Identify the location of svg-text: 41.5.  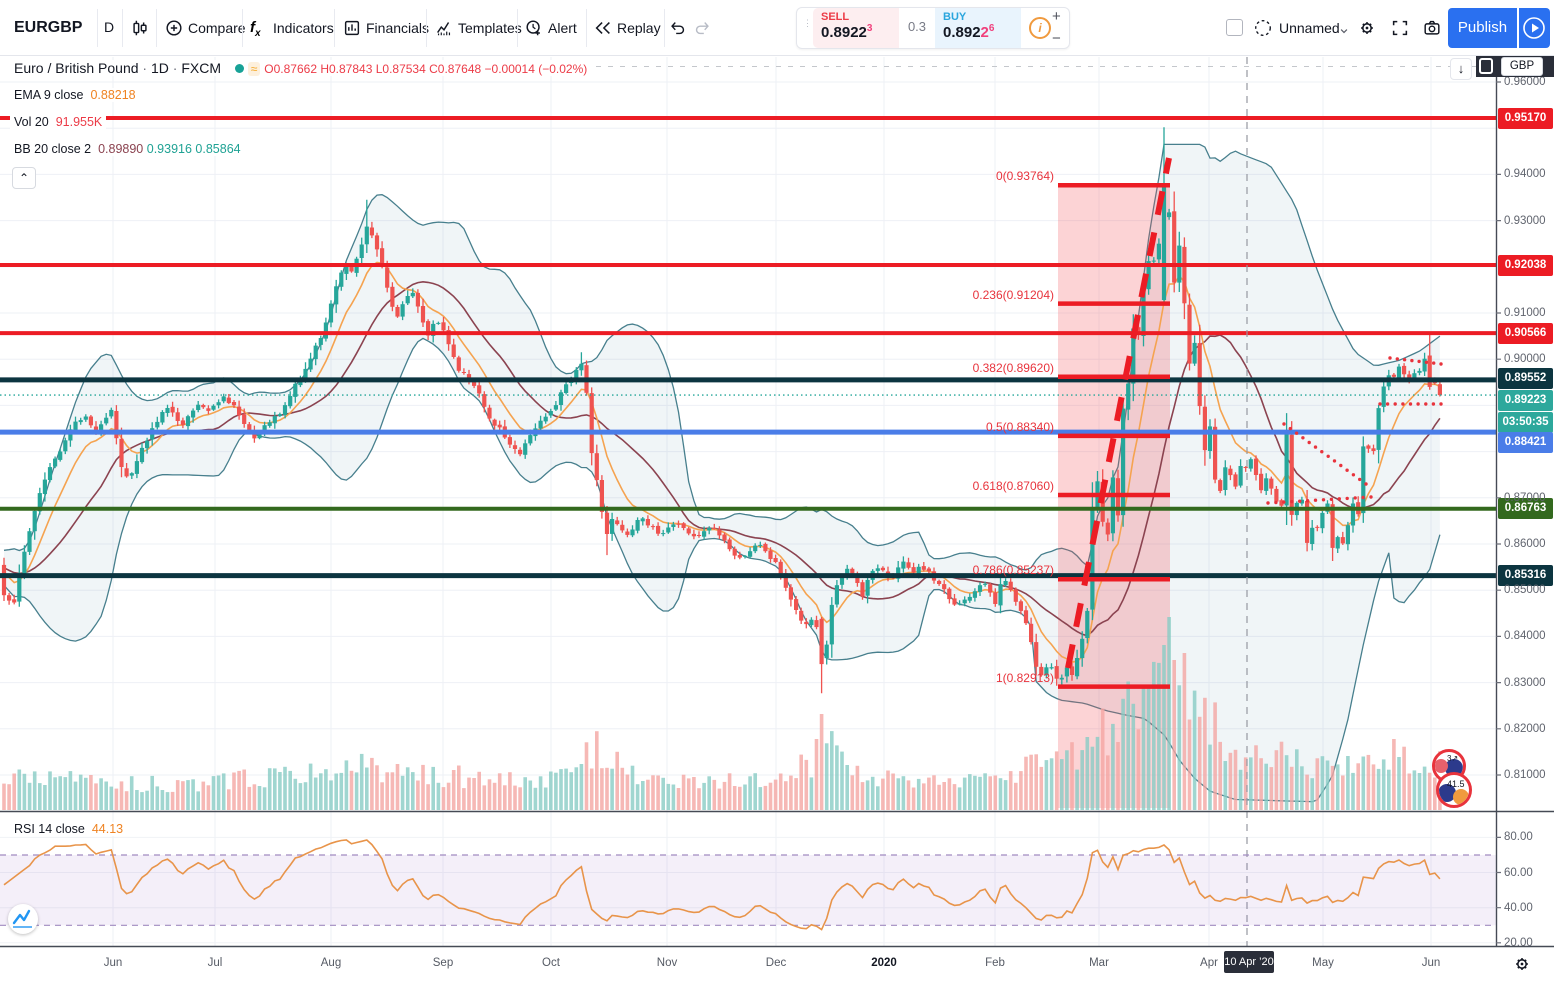
(1456, 784).